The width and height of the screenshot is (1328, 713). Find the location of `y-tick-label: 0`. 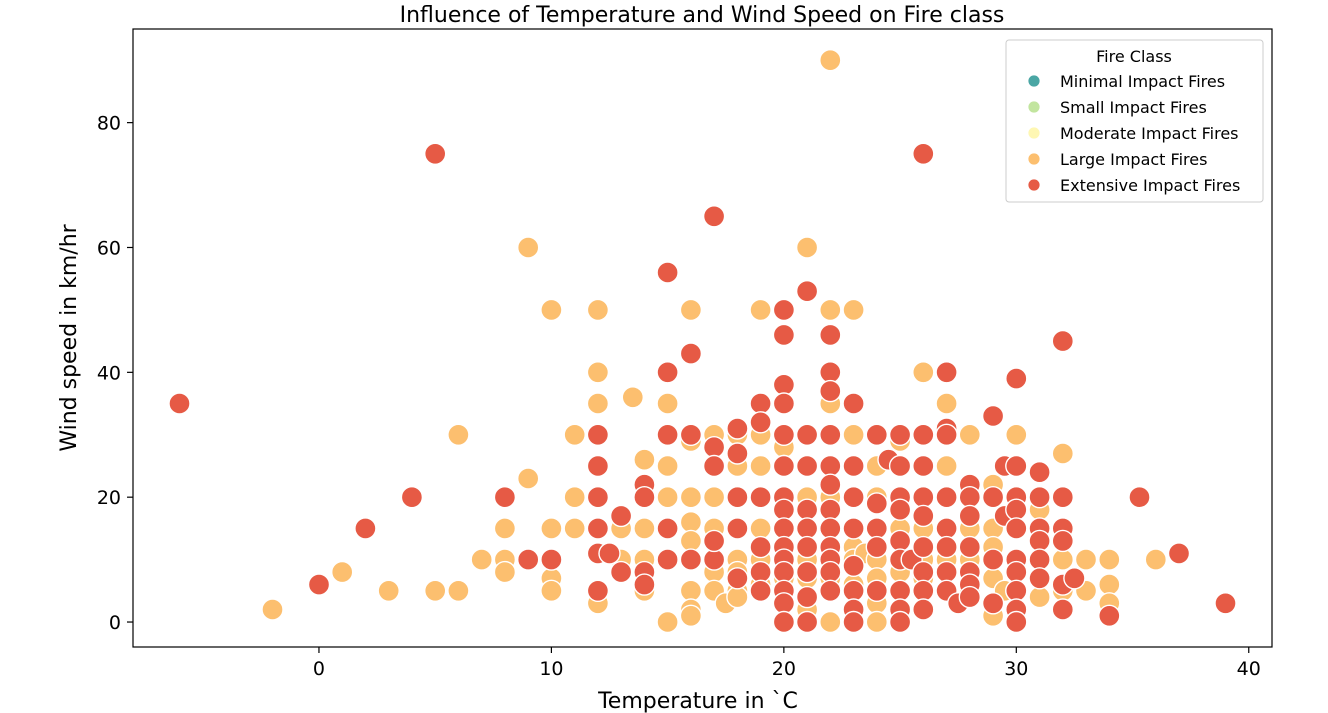

y-tick-label: 0 is located at coordinates (115, 623).